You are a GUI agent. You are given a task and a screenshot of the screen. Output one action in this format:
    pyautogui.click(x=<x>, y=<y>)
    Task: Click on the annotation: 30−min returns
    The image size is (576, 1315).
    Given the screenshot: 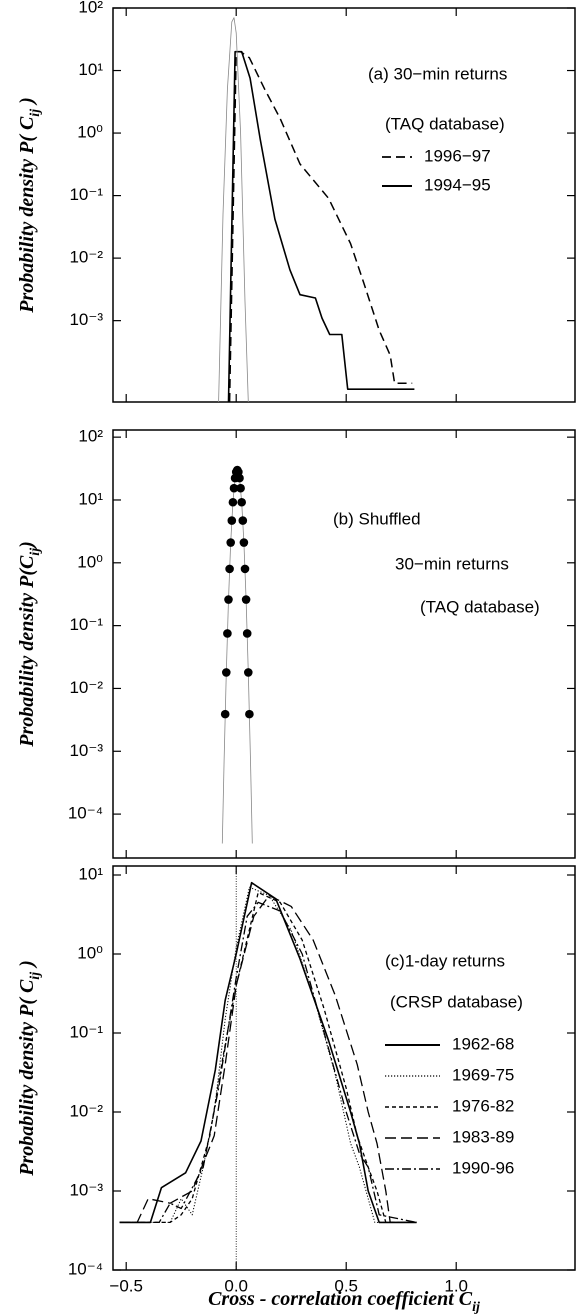 What is the action you would take?
    pyautogui.click(x=452, y=563)
    